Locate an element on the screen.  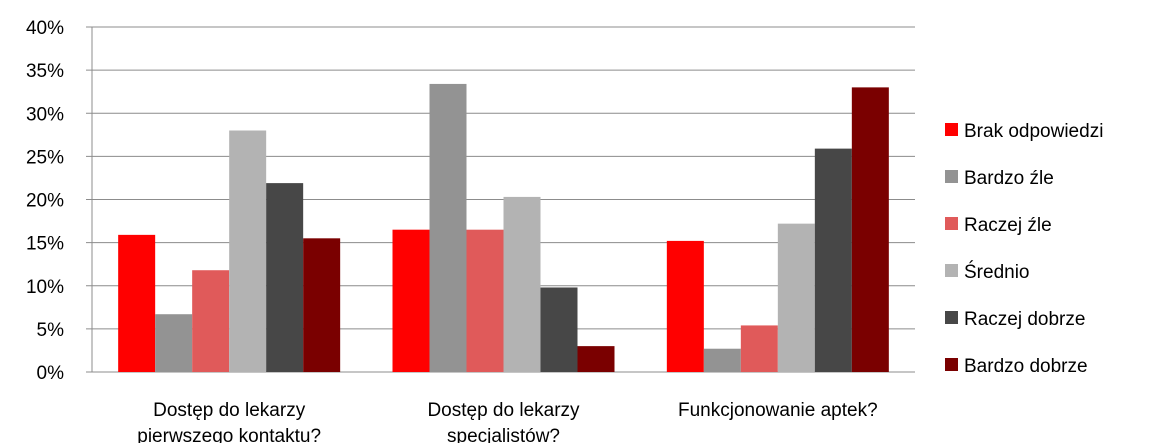
legend-label: Brak odpowiedzi is located at coordinates (1033, 131).